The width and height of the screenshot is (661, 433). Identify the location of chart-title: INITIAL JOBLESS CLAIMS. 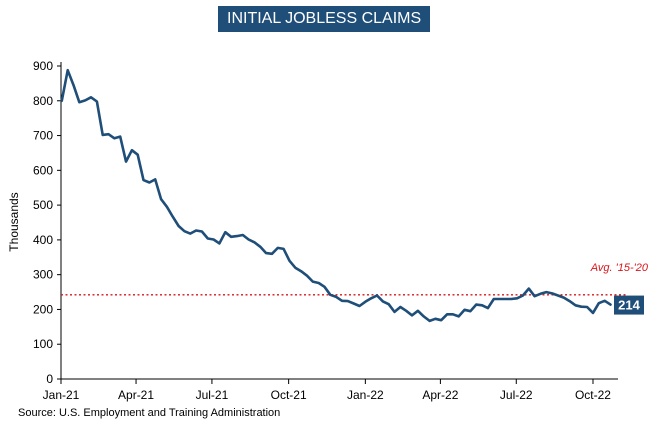
(324, 19).